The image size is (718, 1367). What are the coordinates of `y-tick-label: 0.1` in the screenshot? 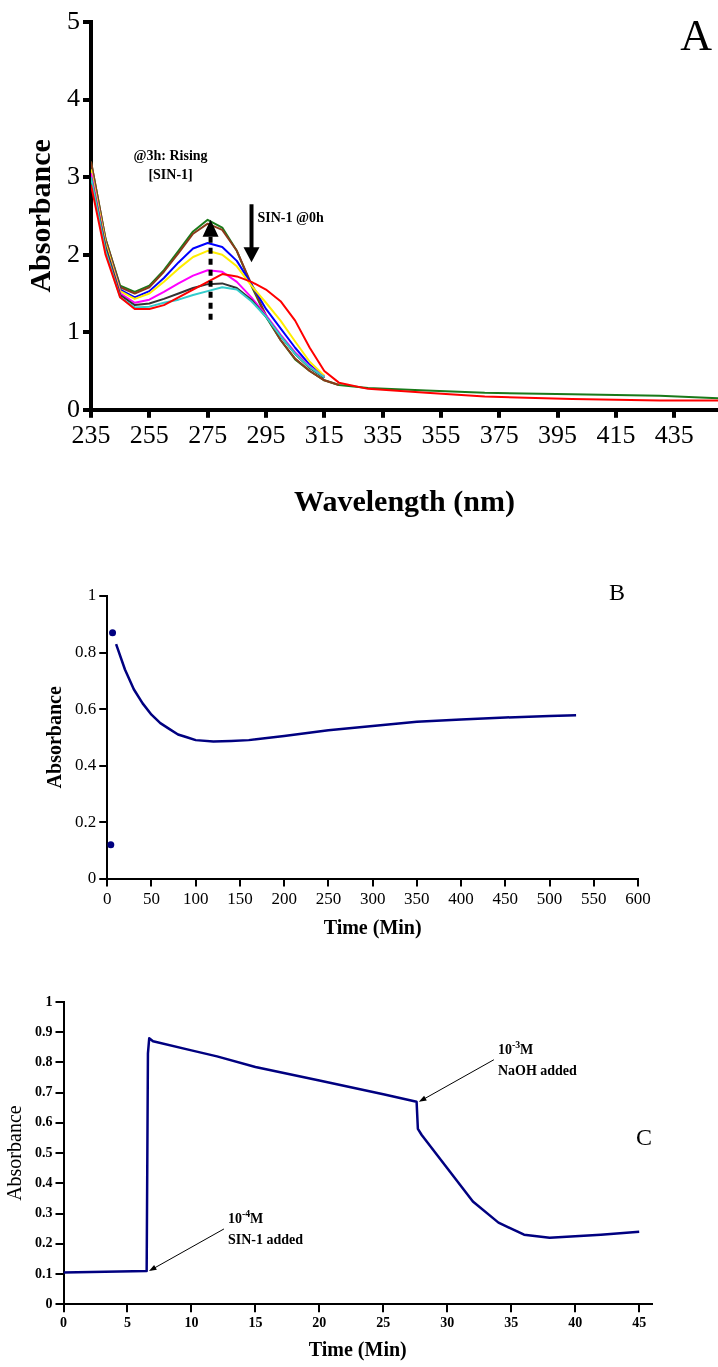 It's located at (44, 1273).